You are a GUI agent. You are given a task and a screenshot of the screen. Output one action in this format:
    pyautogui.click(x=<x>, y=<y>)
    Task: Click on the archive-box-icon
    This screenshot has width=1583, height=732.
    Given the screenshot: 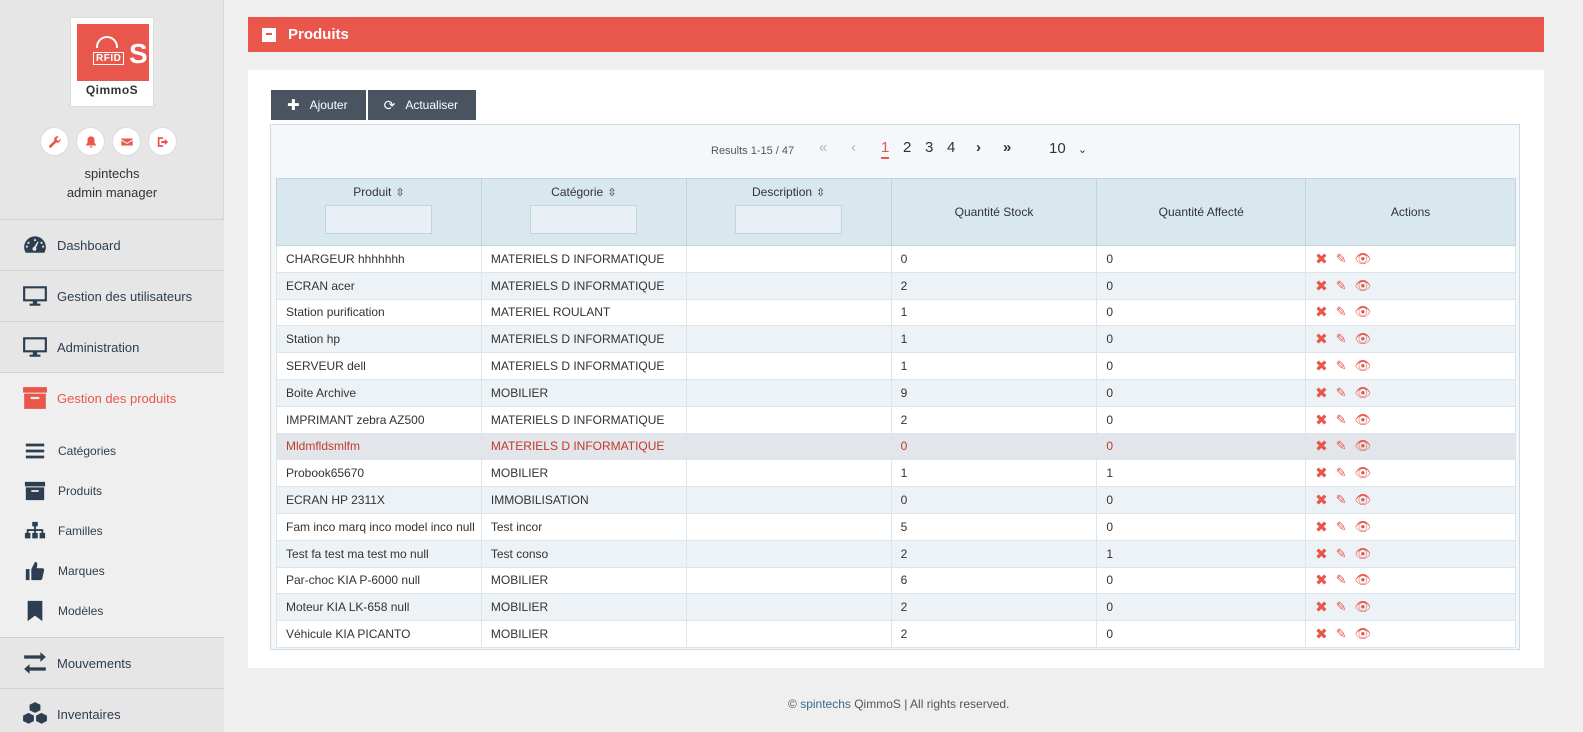 What is the action you would take?
    pyautogui.click(x=35, y=398)
    